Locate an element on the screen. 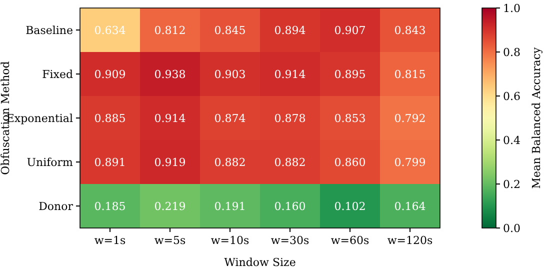  data-label: 0.938 is located at coordinates (170, 74).